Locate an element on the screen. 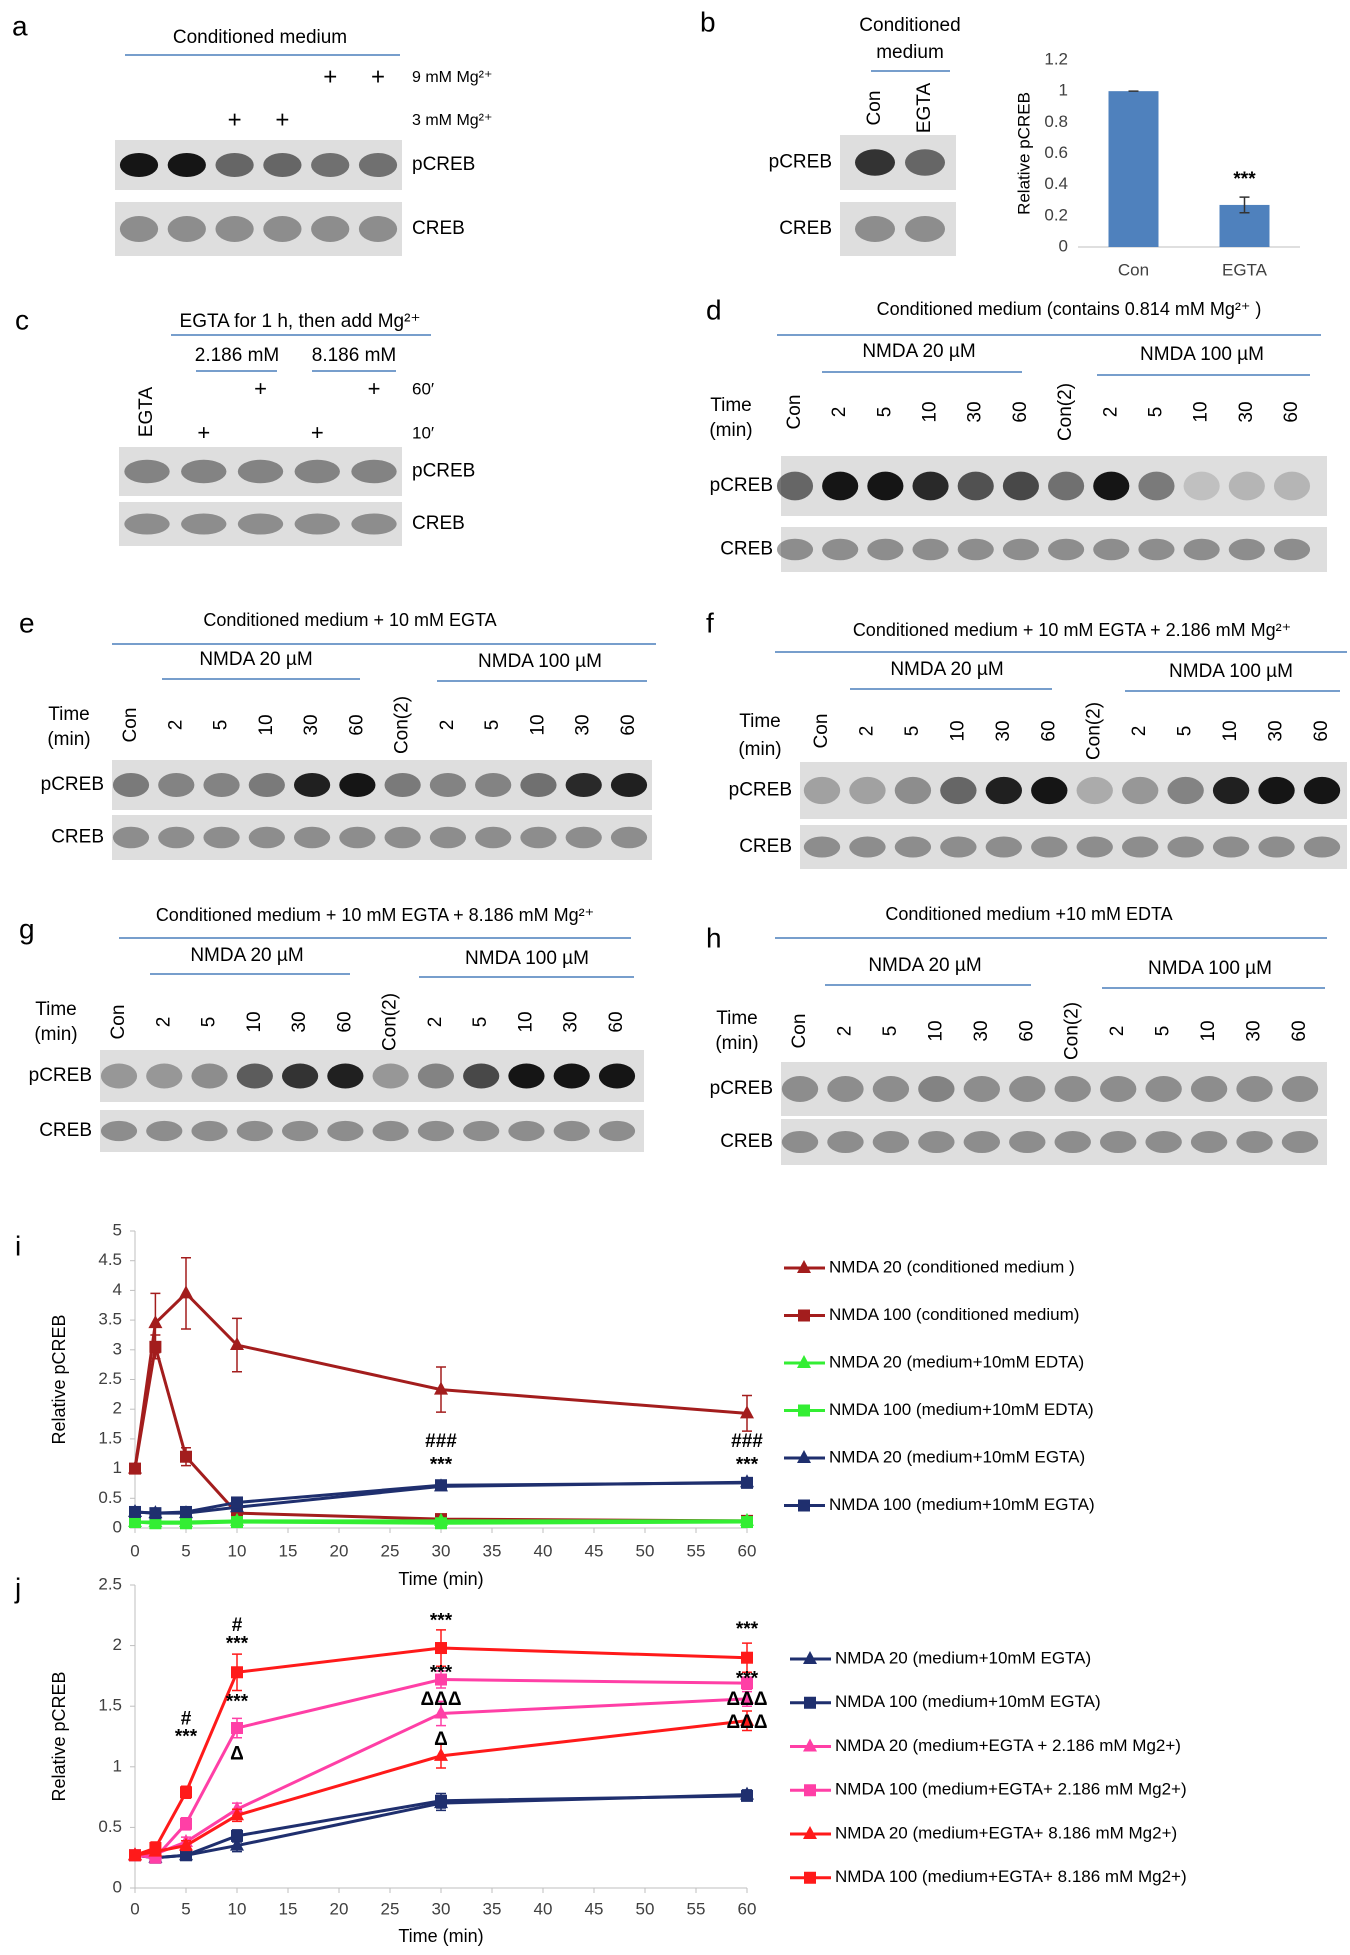  x-axis-title: Time (min) is located at coordinates (440, 1936).